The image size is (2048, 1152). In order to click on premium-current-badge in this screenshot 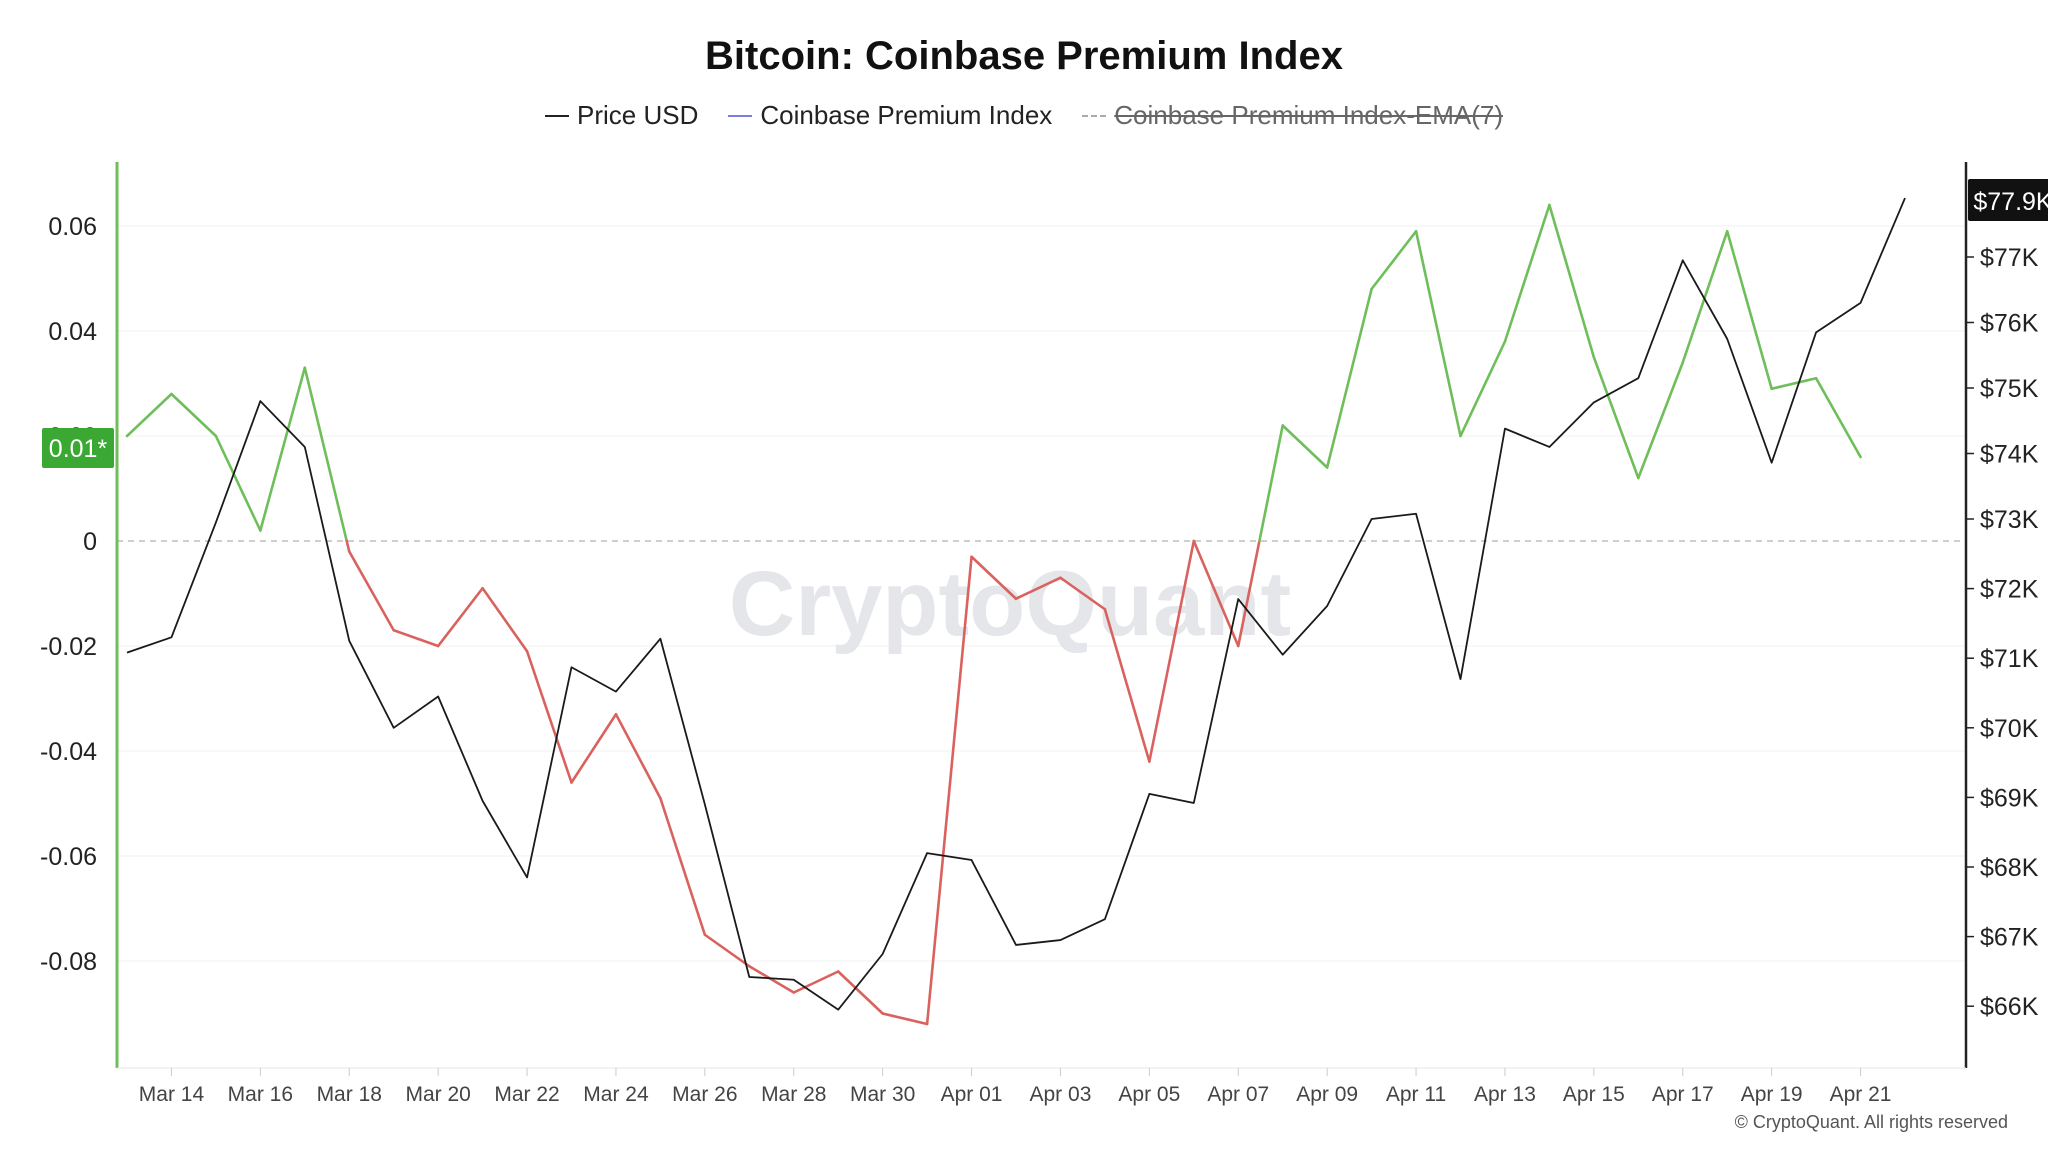, I will do `click(78, 448)`.